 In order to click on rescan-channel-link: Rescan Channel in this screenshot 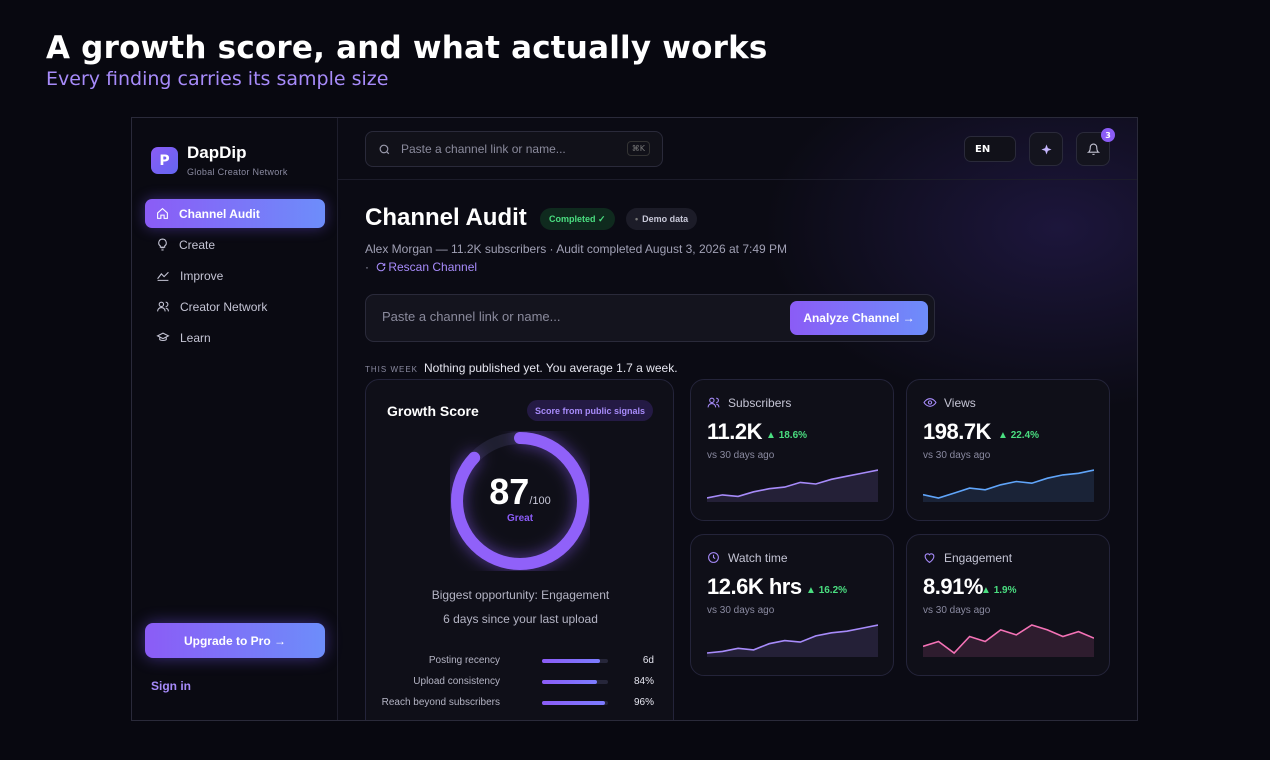, I will do `click(424, 267)`.